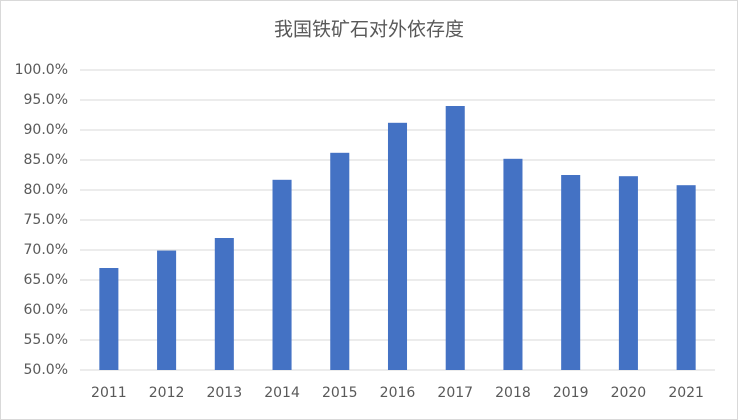 The height and width of the screenshot is (420, 738). I want to click on y-tick-label: 65.0%, so click(46, 280).